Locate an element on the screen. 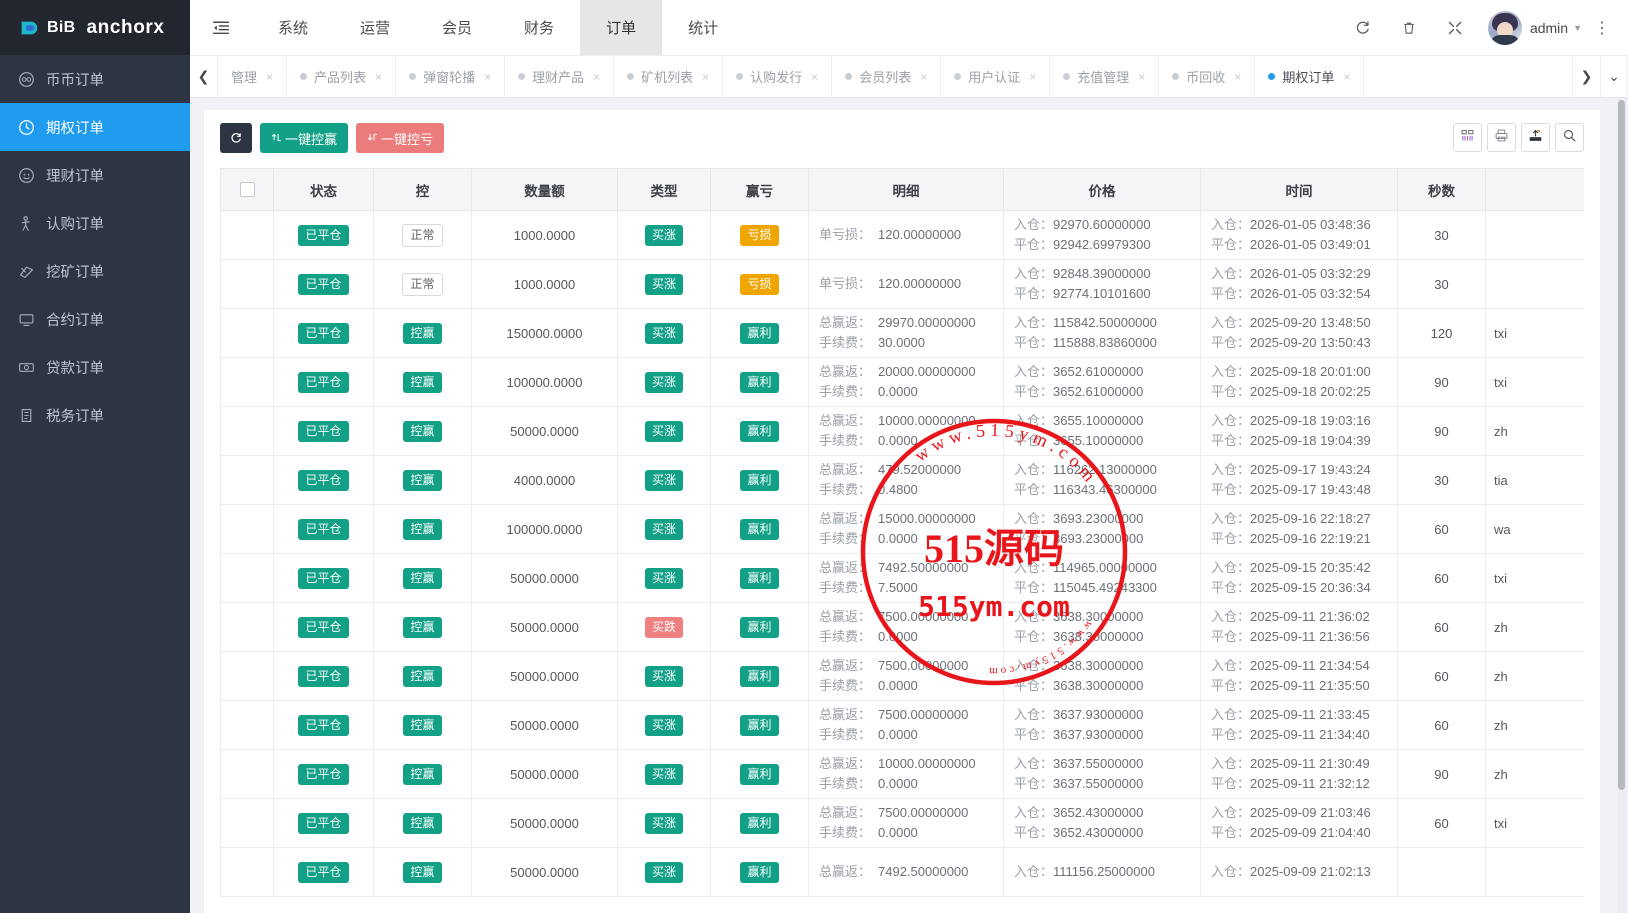  page-tab-user-verification: 用户认证 × is located at coordinates (996, 76).